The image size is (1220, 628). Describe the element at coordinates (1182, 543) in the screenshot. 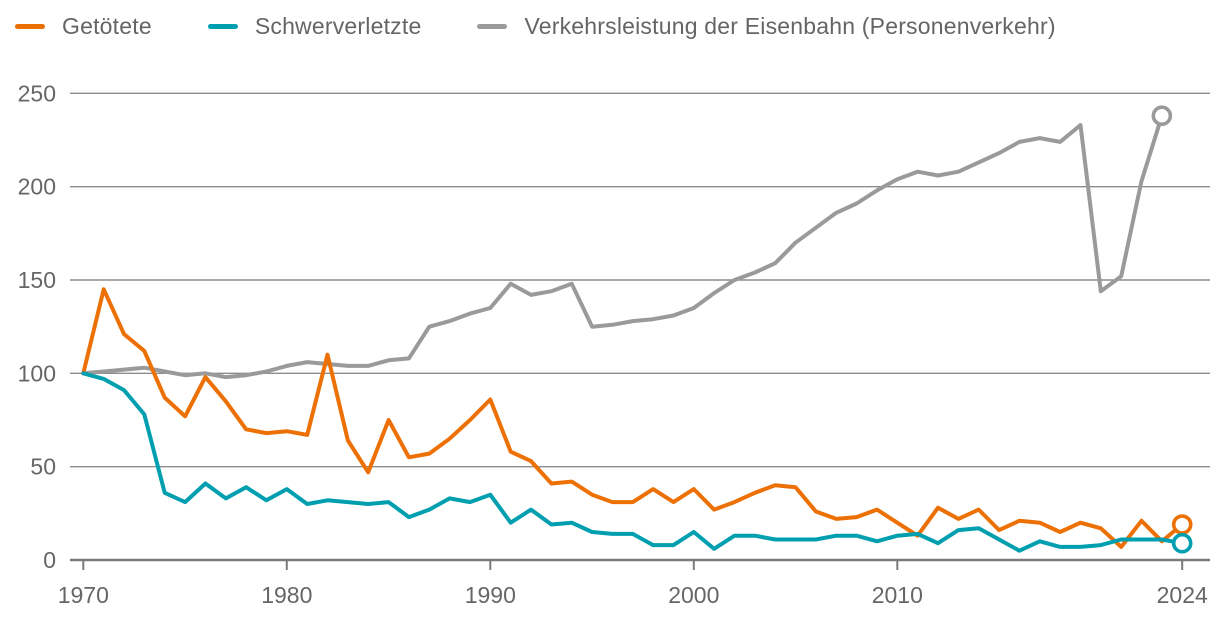

I see `endpoint-marker-schwerverletzte` at that location.